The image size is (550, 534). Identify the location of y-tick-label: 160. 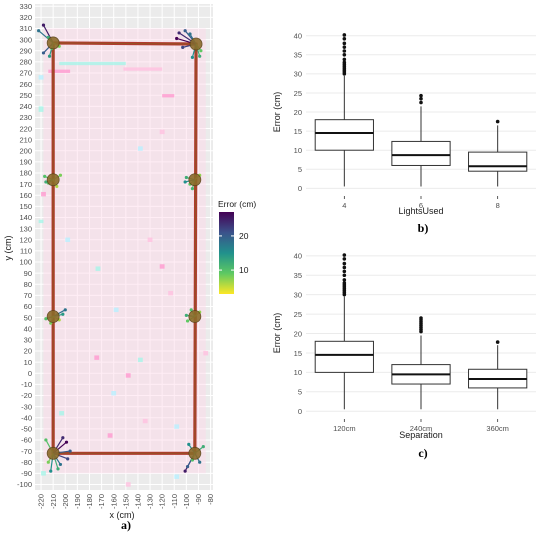
(25, 195).